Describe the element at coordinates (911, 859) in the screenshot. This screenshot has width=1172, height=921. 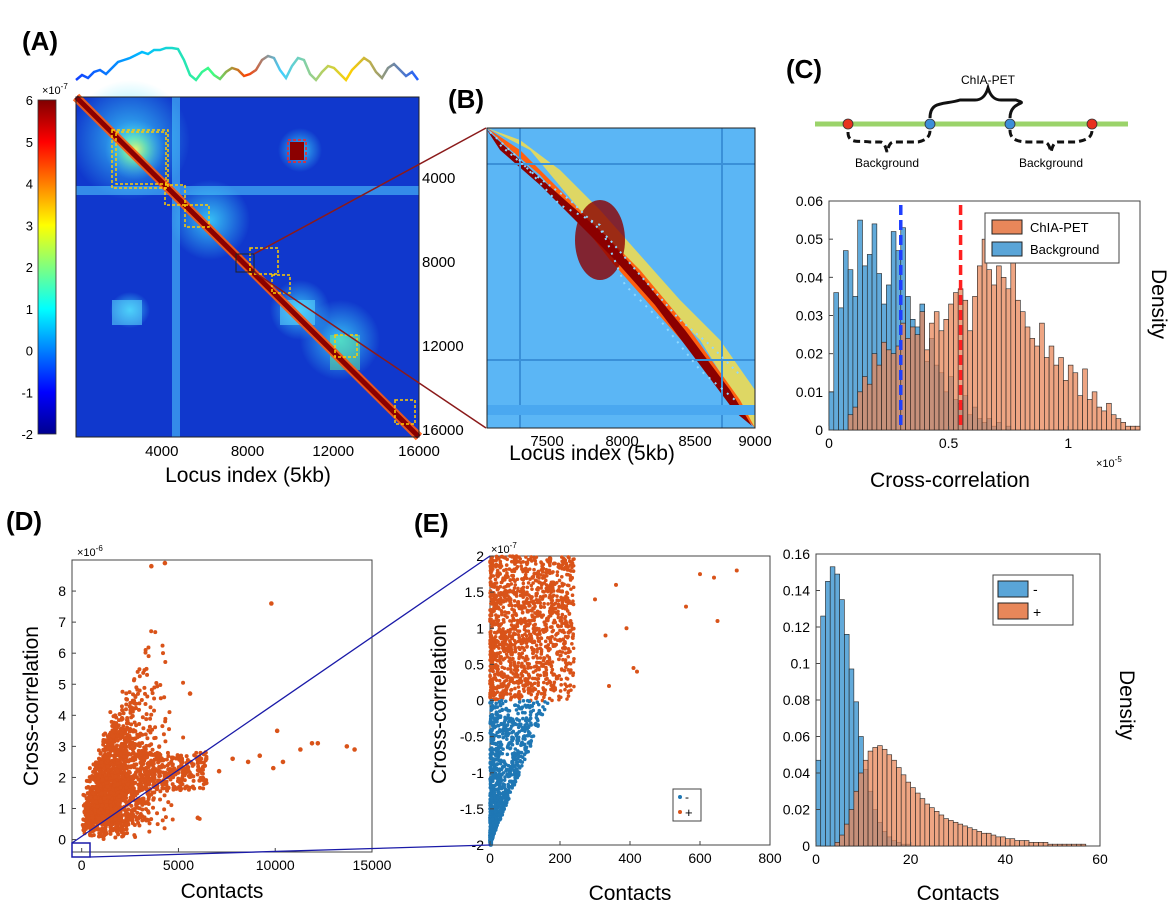
I see `xtick-label: 20` at that location.